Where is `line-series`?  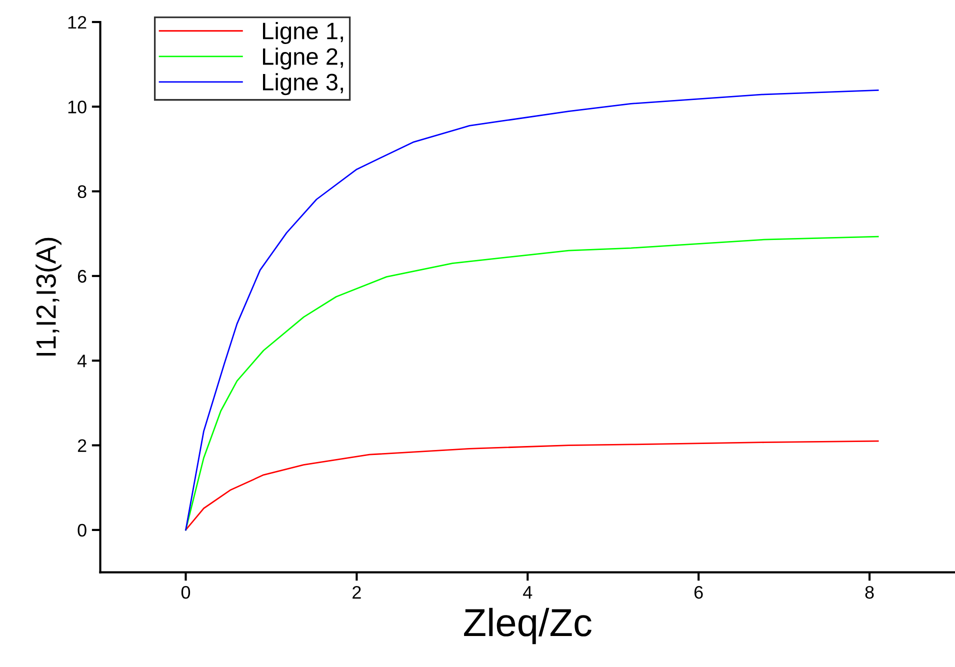
line-series is located at coordinates (532, 485).